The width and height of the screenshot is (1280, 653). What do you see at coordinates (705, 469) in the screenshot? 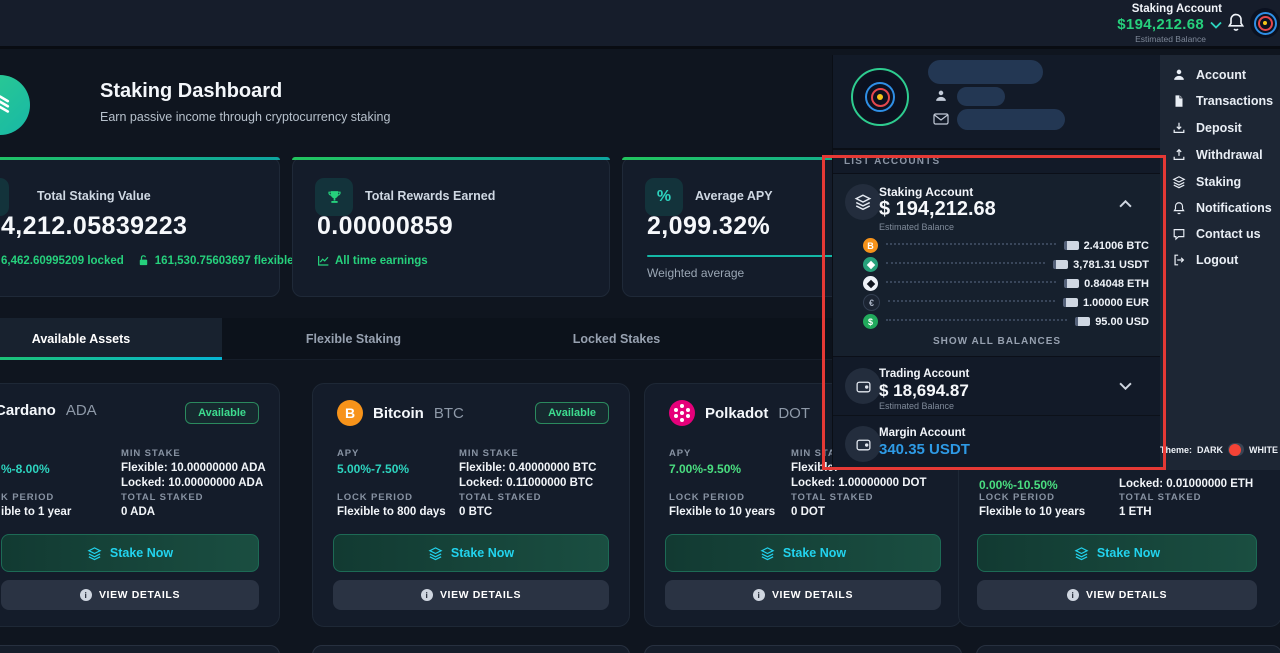
I see `apy-value: 7.00%-9.50%` at bounding box center [705, 469].